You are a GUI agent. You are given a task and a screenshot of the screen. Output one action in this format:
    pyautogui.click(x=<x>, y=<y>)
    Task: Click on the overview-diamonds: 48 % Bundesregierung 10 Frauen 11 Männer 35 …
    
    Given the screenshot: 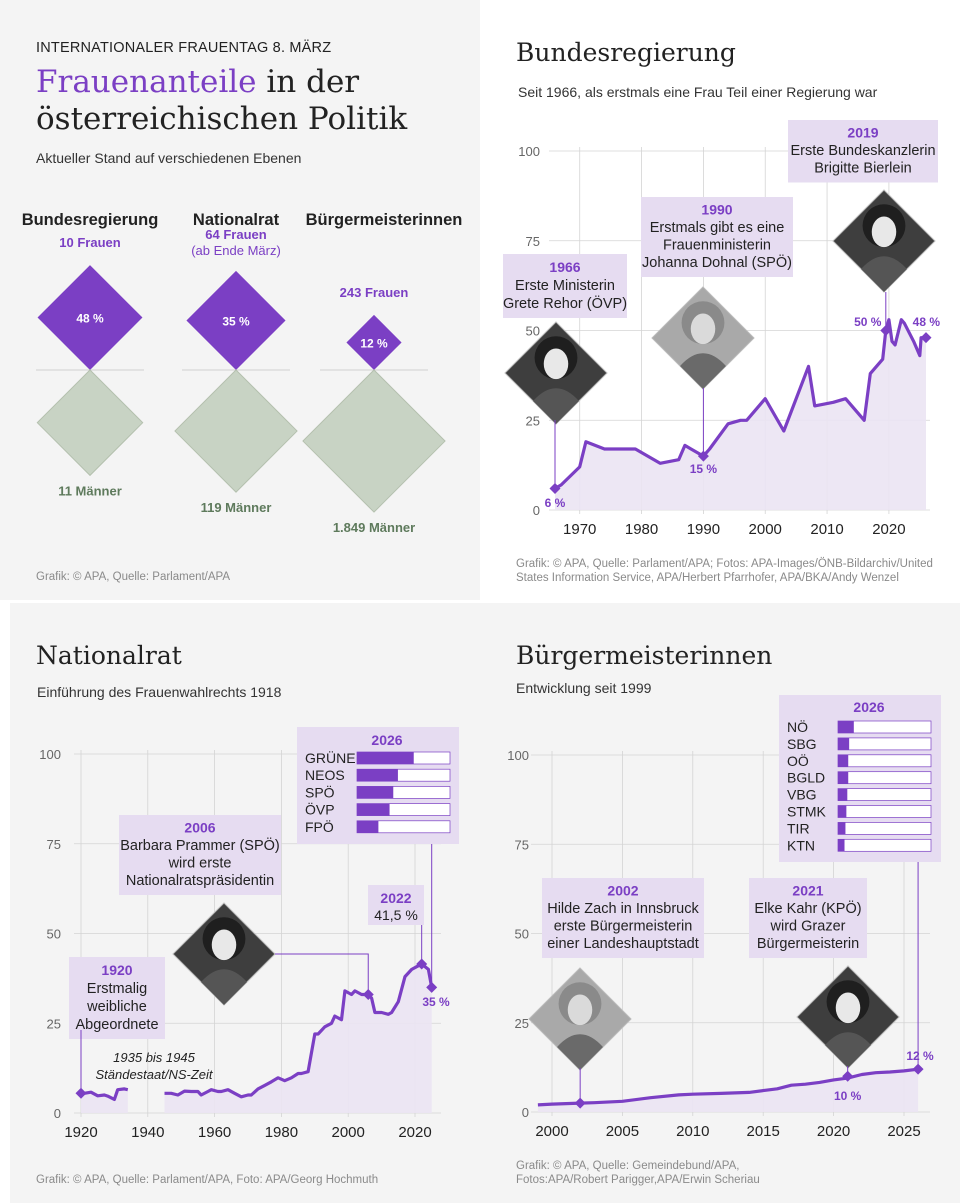 What is the action you would take?
    pyautogui.click(x=242, y=373)
    